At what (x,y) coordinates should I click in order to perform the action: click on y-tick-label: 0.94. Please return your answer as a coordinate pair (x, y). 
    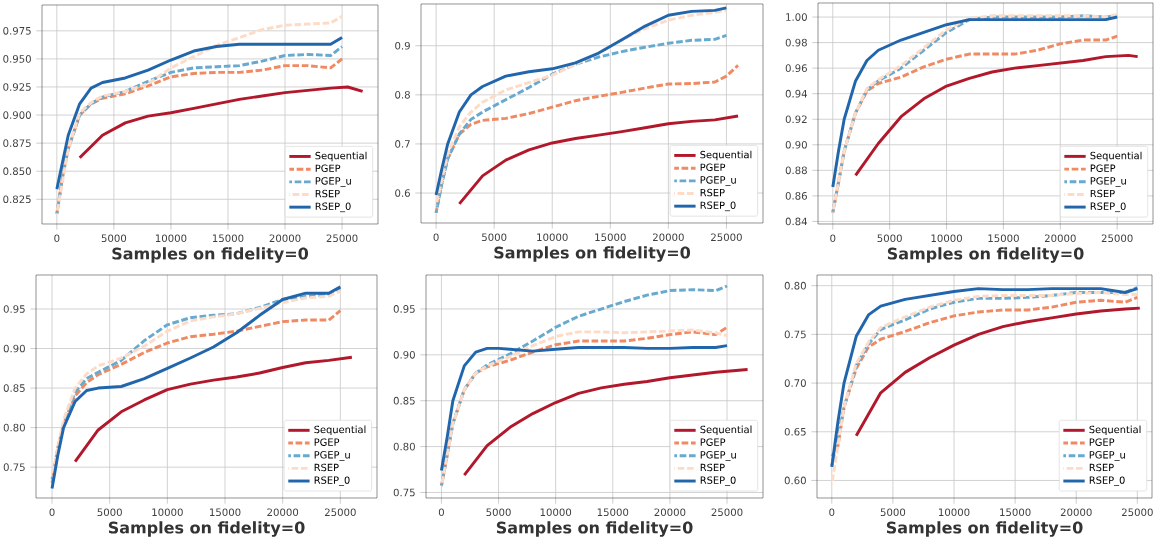
    Looking at the image, I should click on (796, 93).